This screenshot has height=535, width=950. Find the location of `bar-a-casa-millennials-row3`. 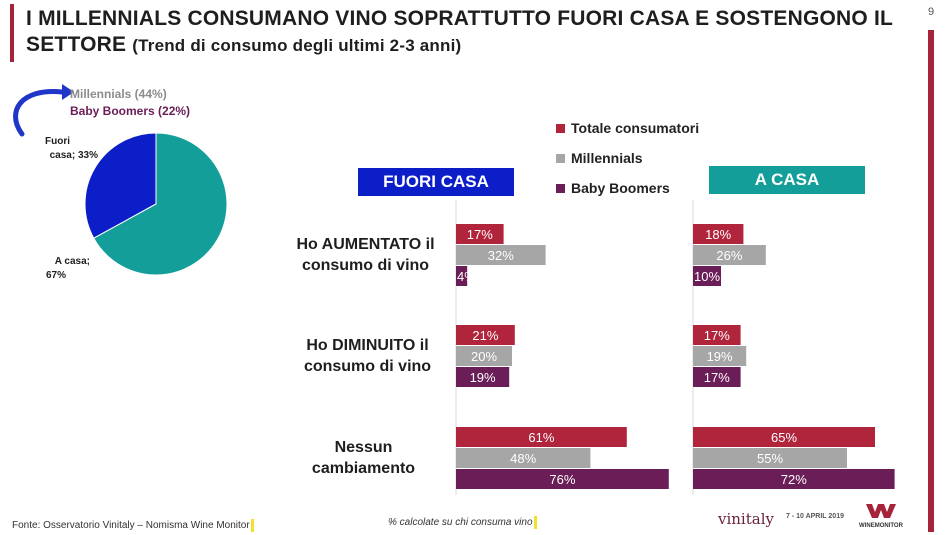

bar-a-casa-millennials-row3 is located at coordinates (770, 458).